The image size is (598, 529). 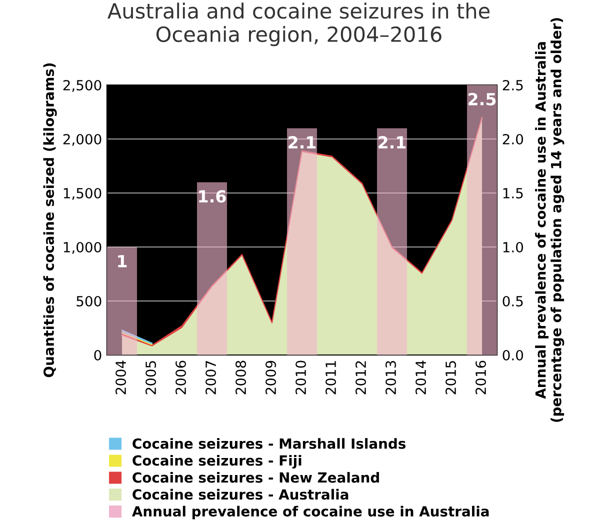 I want to click on x-tick-label: 2009, so click(x=271, y=377).